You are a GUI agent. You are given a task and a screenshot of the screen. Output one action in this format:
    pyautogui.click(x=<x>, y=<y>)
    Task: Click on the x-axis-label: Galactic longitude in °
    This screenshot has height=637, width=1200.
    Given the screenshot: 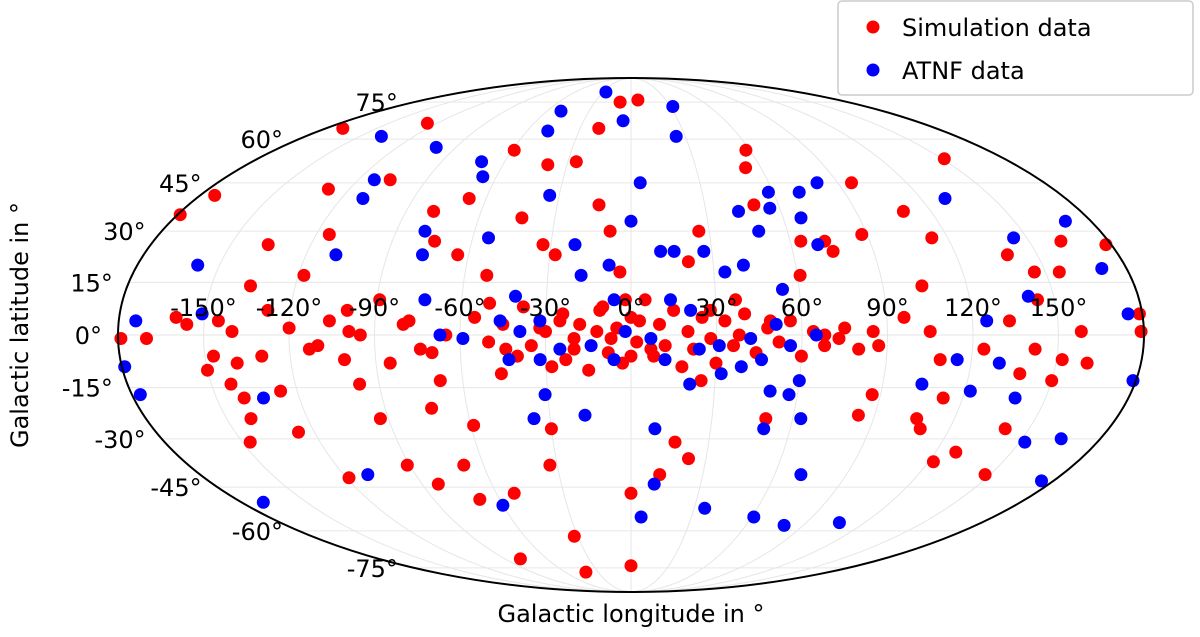 What is the action you would take?
    pyautogui.click(x=631, y=614)
    